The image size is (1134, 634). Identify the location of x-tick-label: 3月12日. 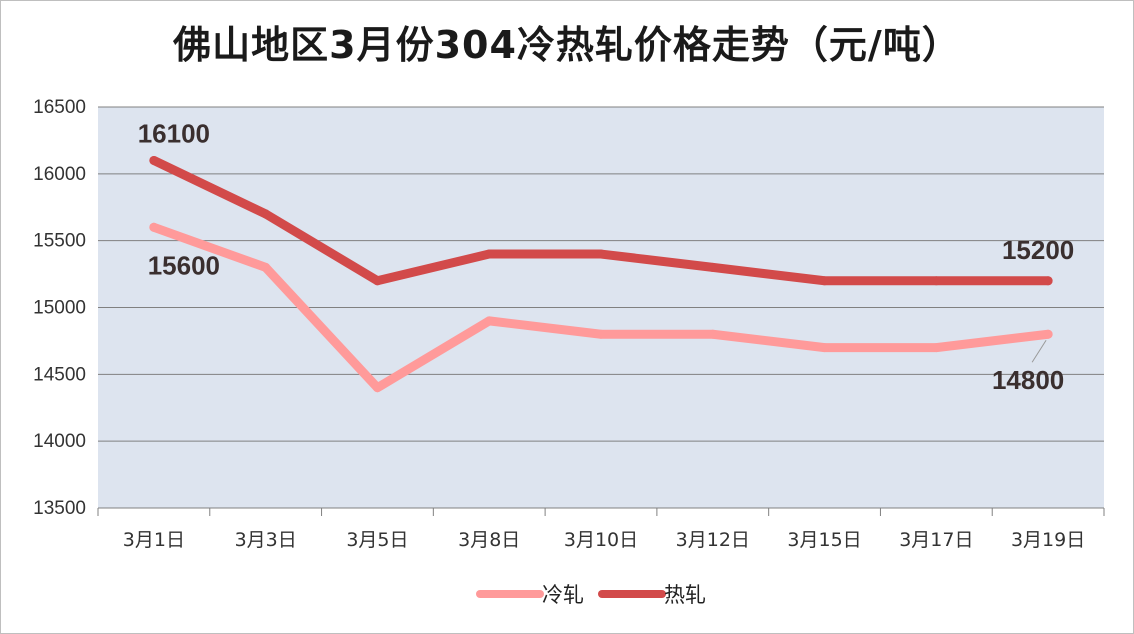
(713, 540).